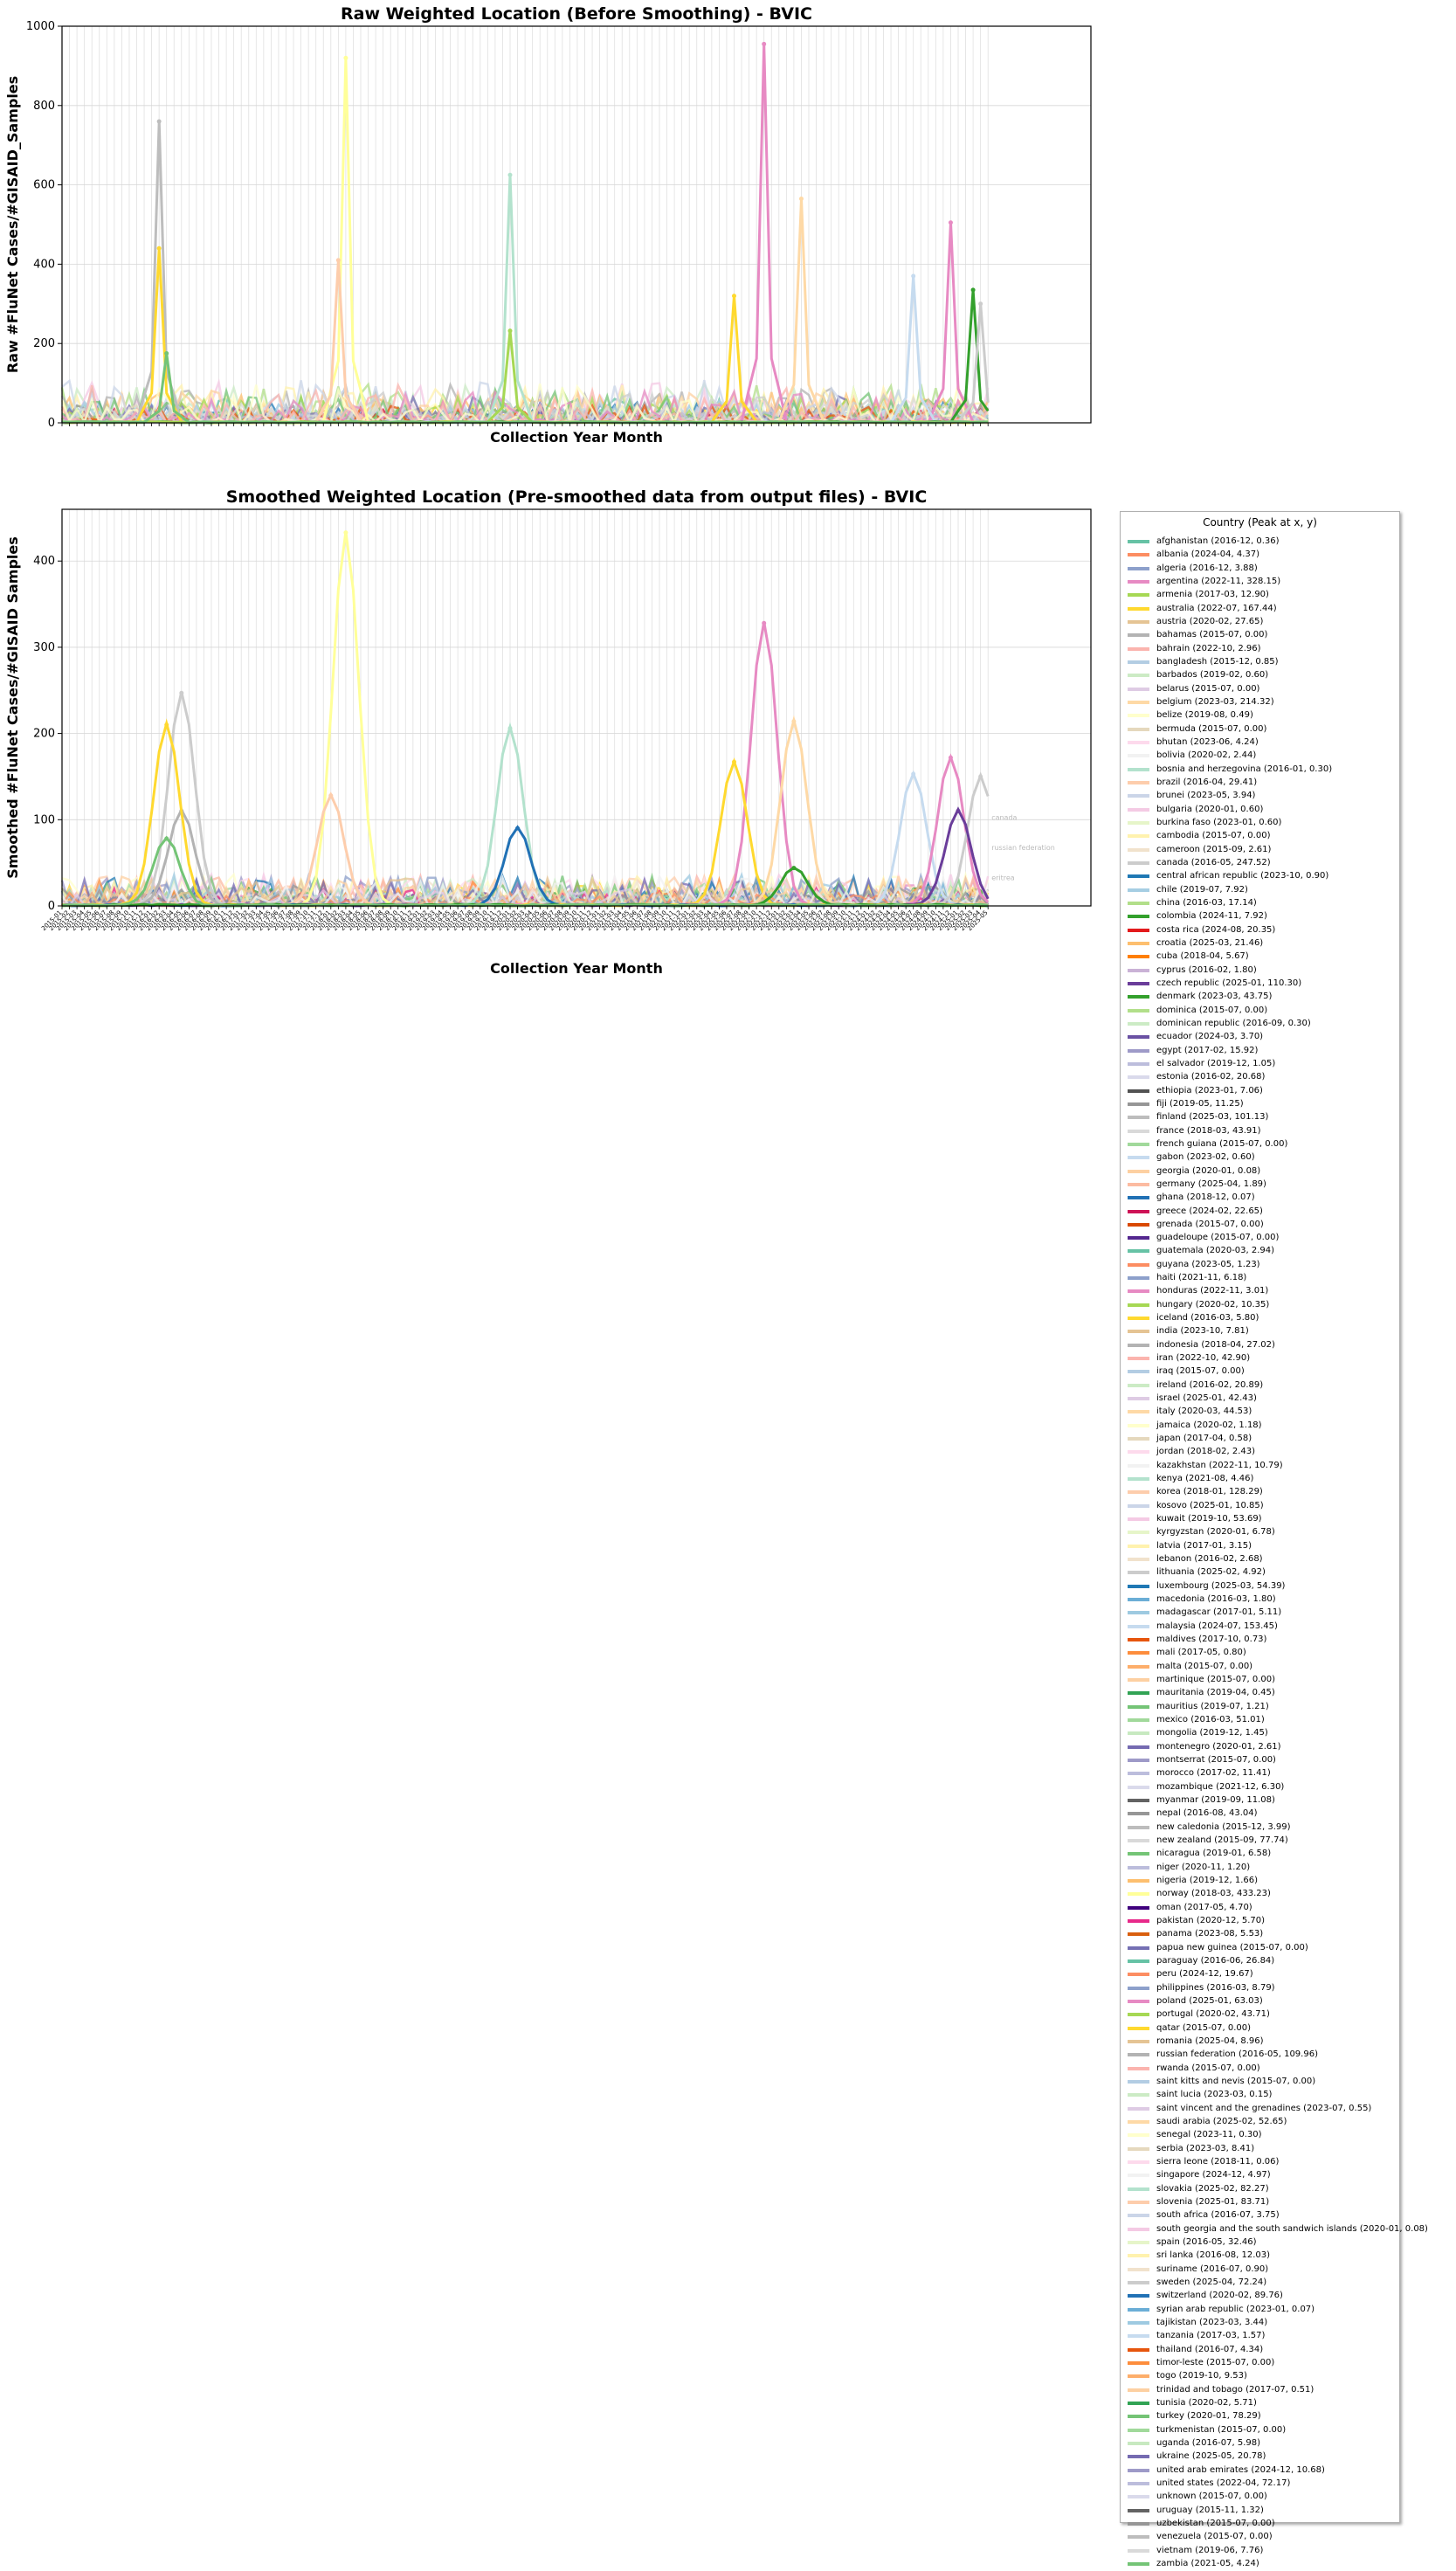  What do you see at coordinates (764, 623) in the screenshot?
I see `peak-point-argentina` at bounding box center [764, 623].